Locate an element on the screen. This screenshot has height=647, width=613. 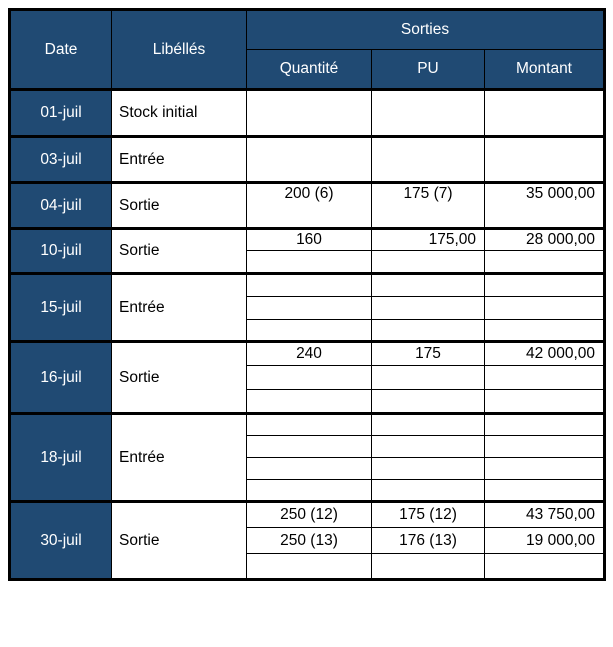
pu-cell: 176 (13) is located at coordinates (428, 540).